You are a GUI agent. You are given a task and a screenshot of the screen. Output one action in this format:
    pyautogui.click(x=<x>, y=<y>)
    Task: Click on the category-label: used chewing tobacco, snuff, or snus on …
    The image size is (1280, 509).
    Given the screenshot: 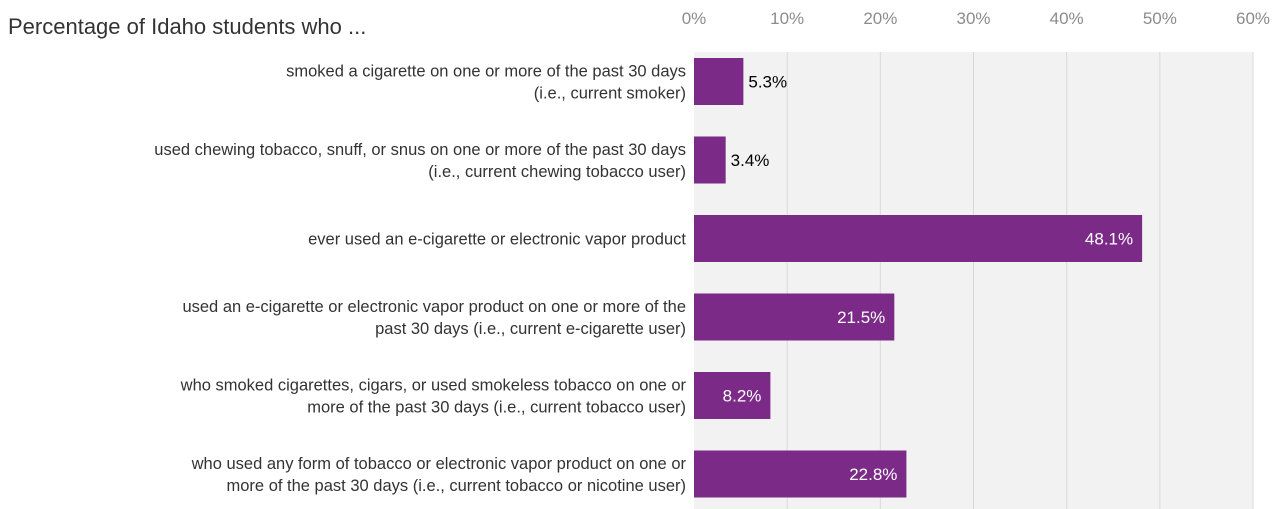 What is the action you would take?
    pyautogui.click(x=420, y=150)
    